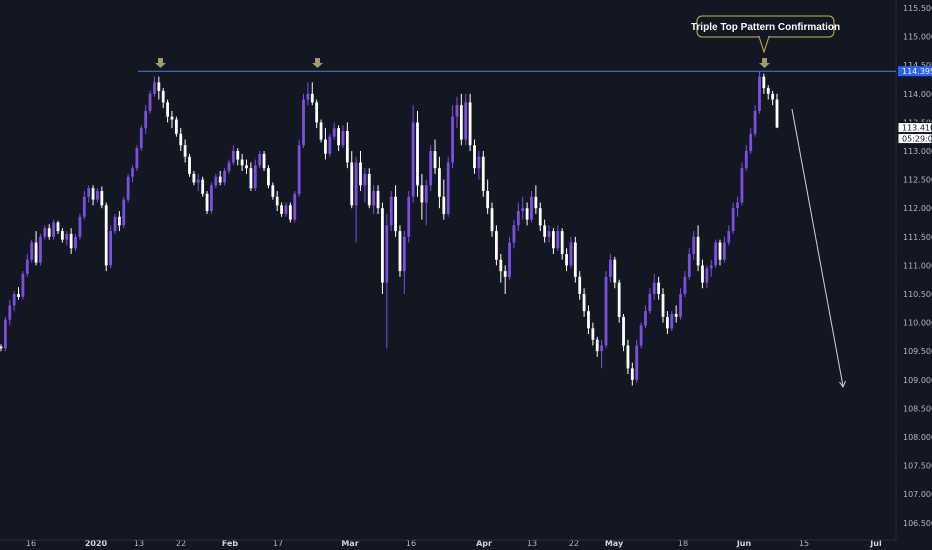  I want to click on resistance-price-label: 114.395, so click(915, 71).